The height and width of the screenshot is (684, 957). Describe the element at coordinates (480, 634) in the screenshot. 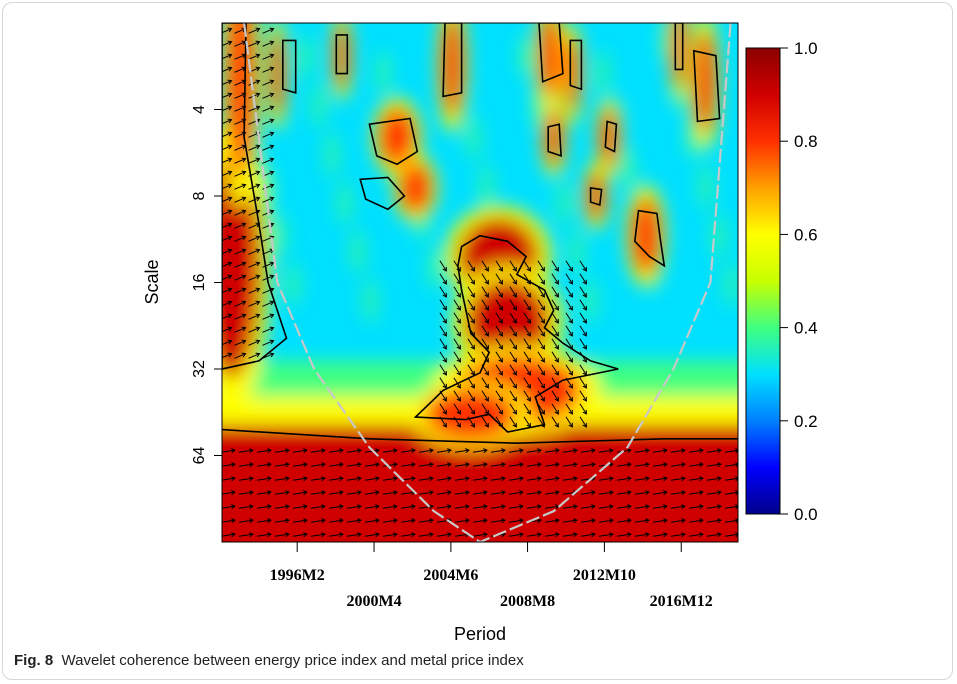

I see `x-axis-label: Period` at that location.